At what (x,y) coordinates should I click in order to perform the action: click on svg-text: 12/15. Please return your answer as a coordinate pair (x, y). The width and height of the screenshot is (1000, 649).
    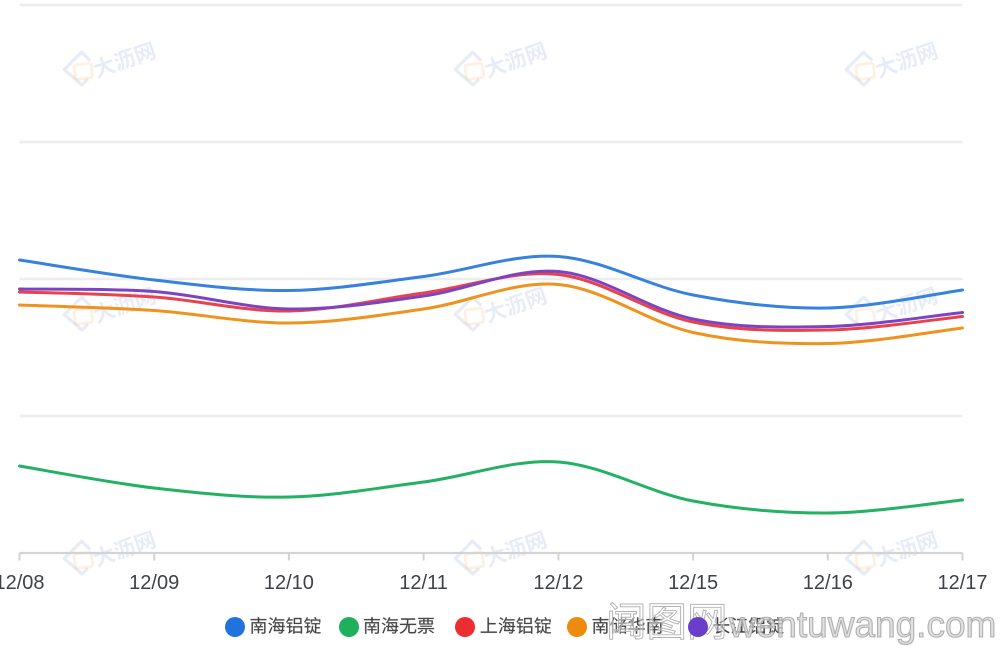
    Looking at the image, I should click on (693, 583).